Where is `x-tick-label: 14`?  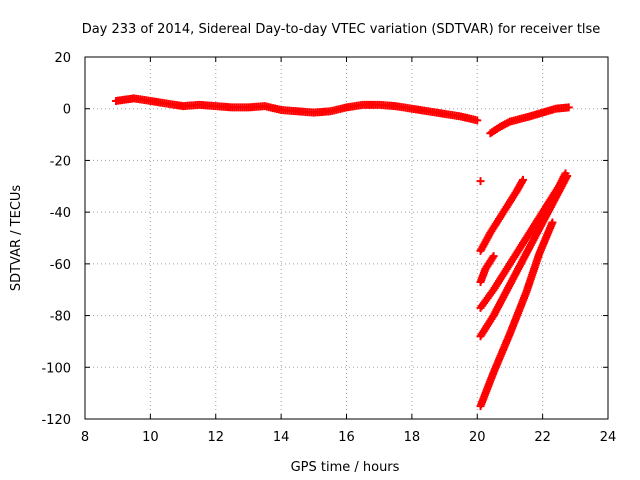
x-tick-label: 14 is located at coordinates (281, 437).